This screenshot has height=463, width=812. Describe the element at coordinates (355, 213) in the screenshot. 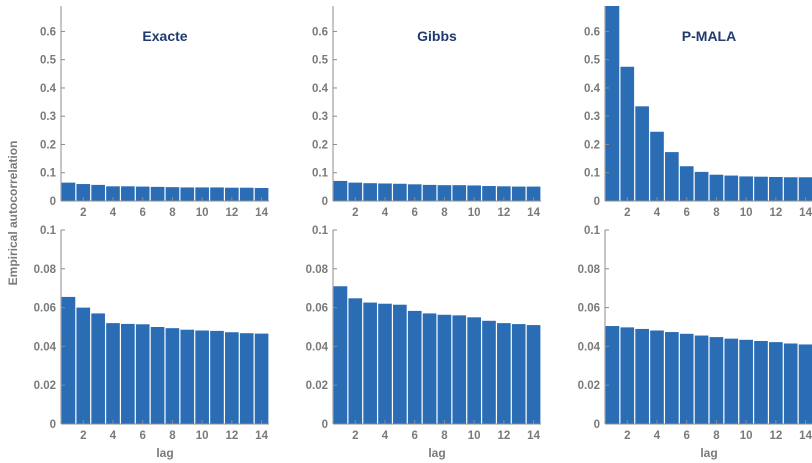

I see `panel-2-x-tick-label: 2` at that location.